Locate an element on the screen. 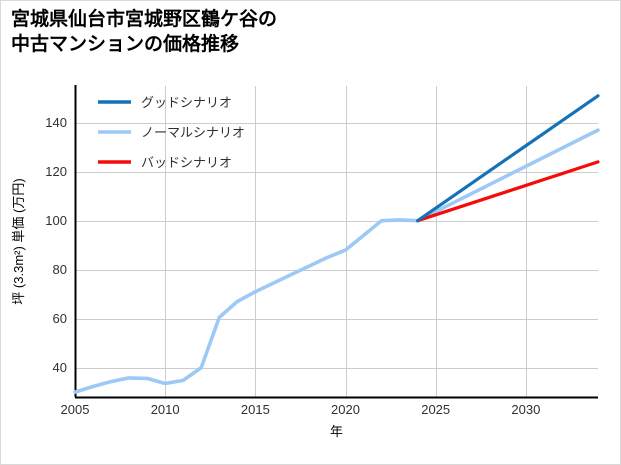  legend-label-0: グッドシナリオ is located at coordinates (186, 102).